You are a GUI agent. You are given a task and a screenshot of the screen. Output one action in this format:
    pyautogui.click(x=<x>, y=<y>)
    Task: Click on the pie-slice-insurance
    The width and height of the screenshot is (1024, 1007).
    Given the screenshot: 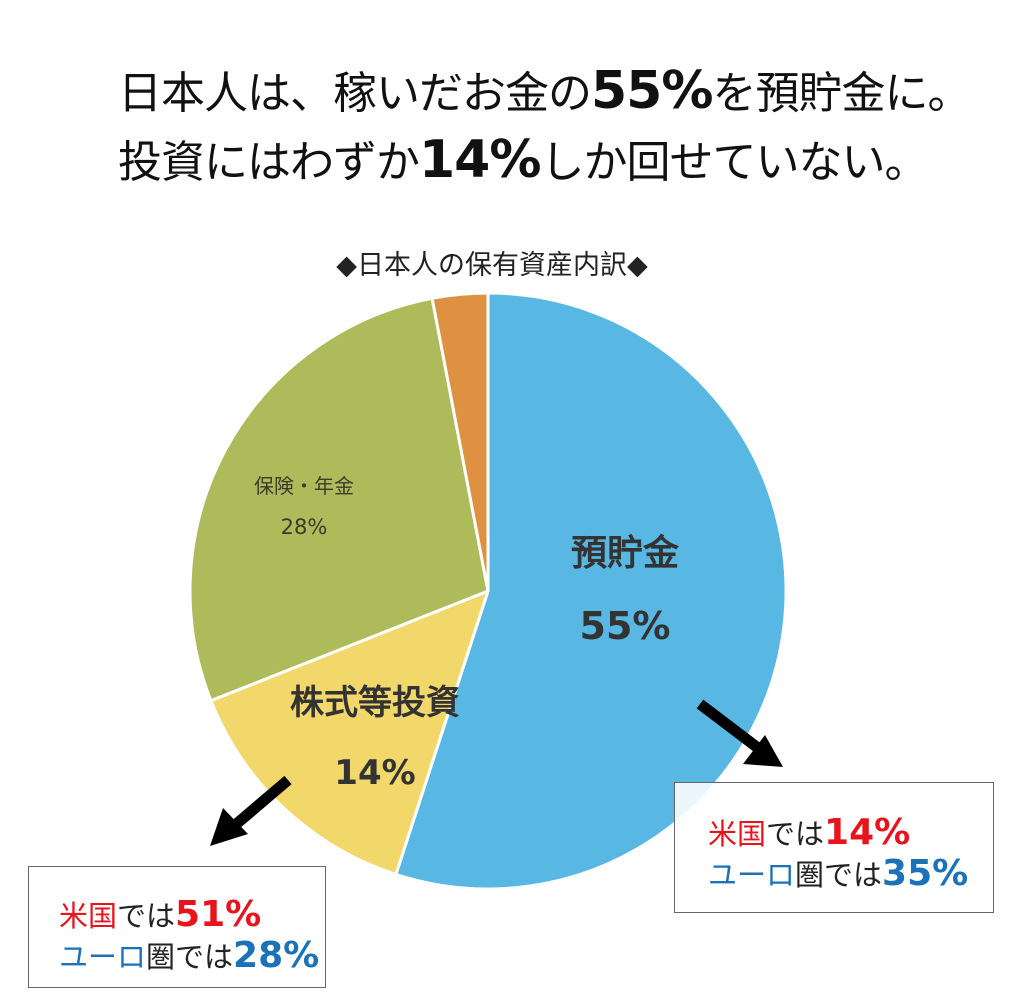 What is the action you would take?
    pyautogui.click(x=339, y=499)
    